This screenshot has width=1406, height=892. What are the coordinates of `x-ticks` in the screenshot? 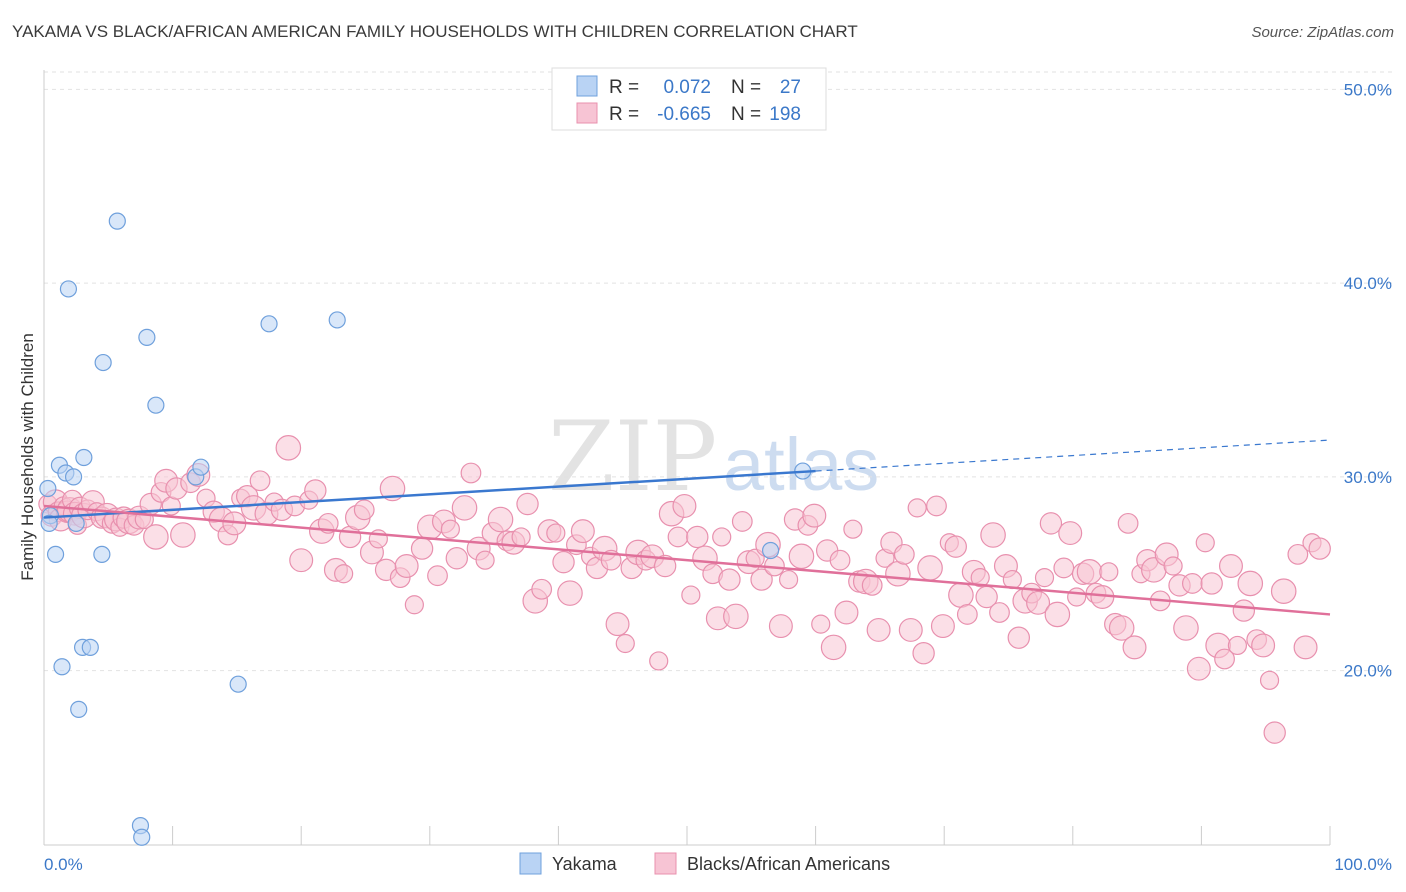 It's located at (687, 835).